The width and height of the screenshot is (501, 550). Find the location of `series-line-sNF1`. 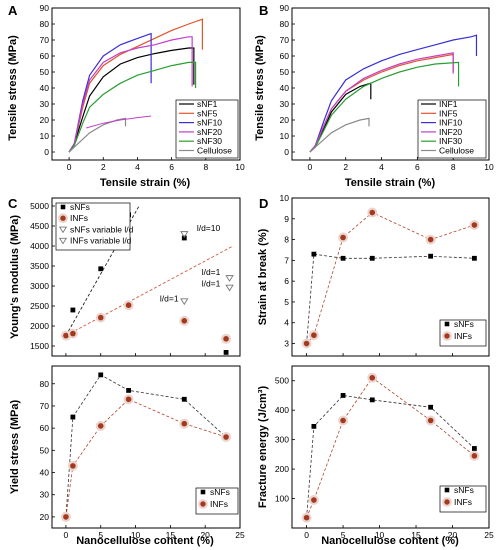

series-line-sNF1 is located at coordinates (131, 100).